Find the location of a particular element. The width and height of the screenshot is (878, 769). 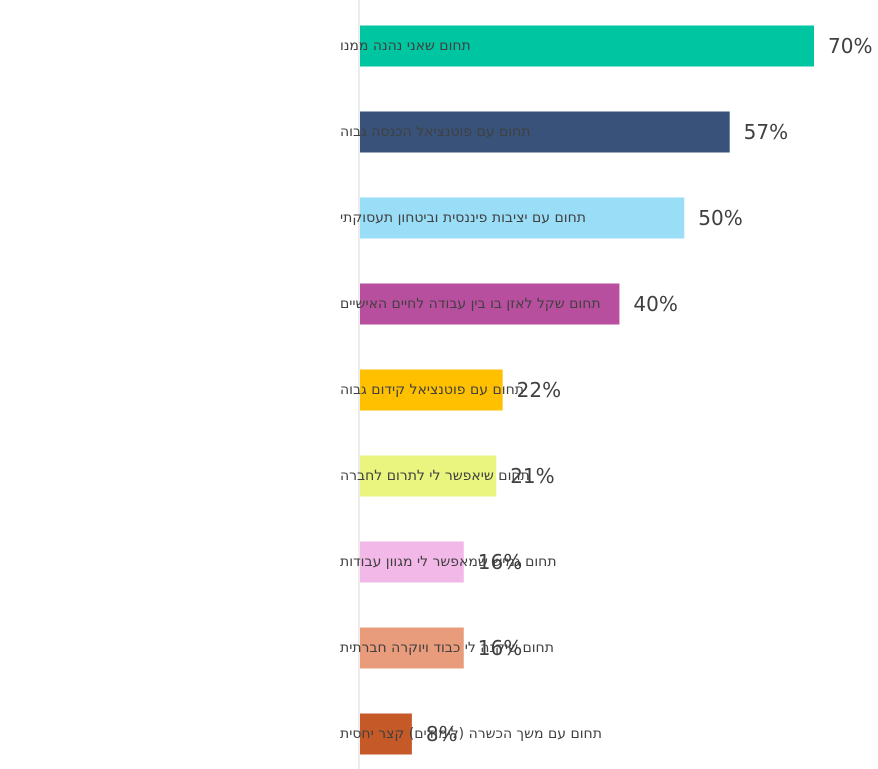

category-label-6: תחום שיאפשר לי לתרום לחברה is located at coordinates (435, 476).